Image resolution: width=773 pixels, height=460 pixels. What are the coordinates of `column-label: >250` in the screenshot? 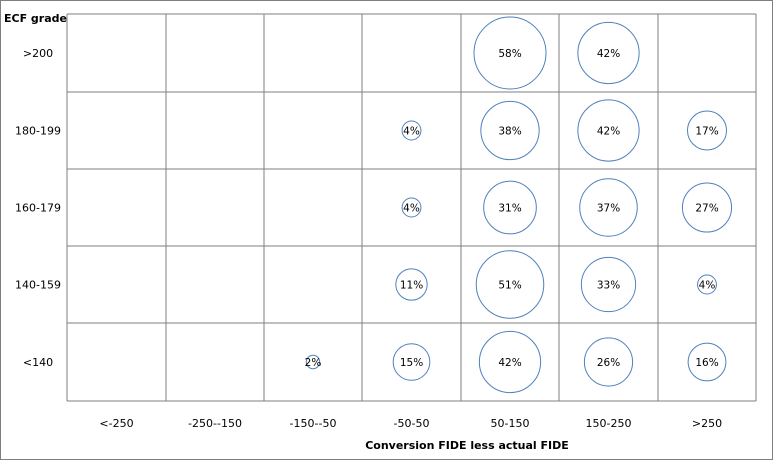 It's located at (707, 423).